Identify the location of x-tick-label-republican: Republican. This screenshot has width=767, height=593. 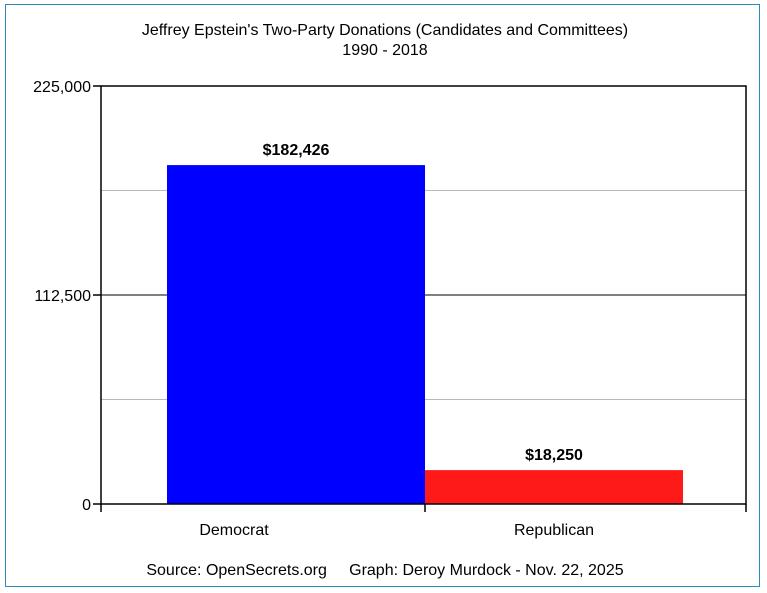
(554, 530).